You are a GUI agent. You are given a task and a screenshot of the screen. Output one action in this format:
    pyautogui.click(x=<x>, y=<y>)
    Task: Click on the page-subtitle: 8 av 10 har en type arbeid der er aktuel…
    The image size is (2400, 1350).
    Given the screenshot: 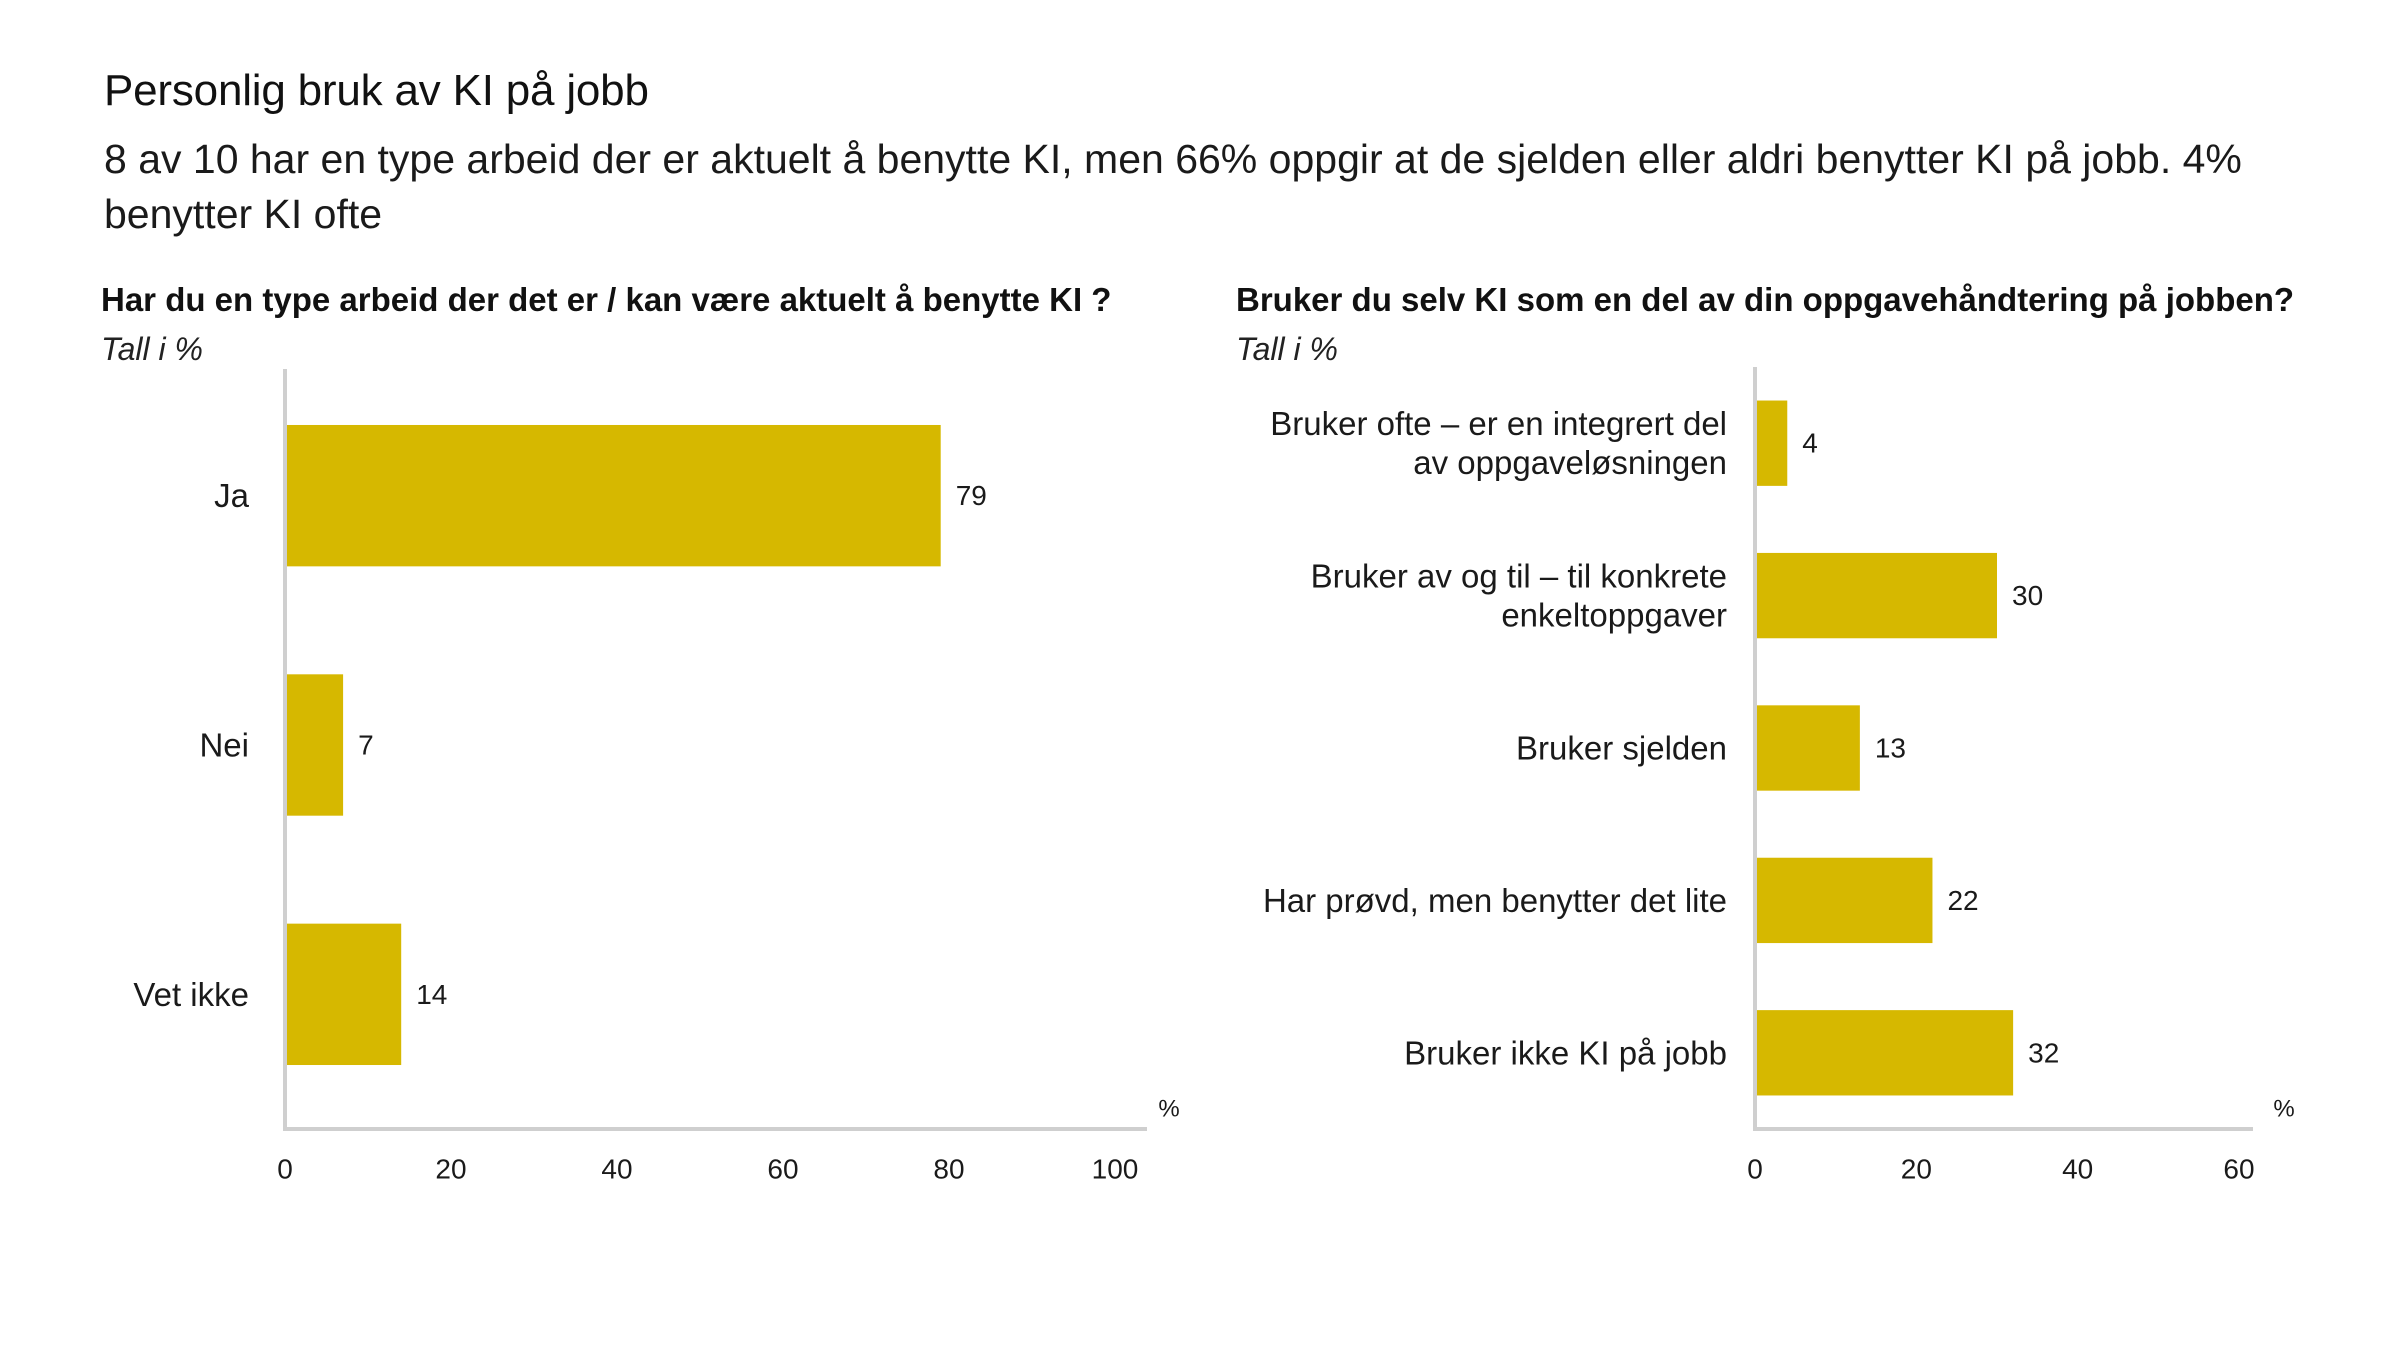 What is the action you would take?
    pyautogui.click(x=1173, y=186)
    